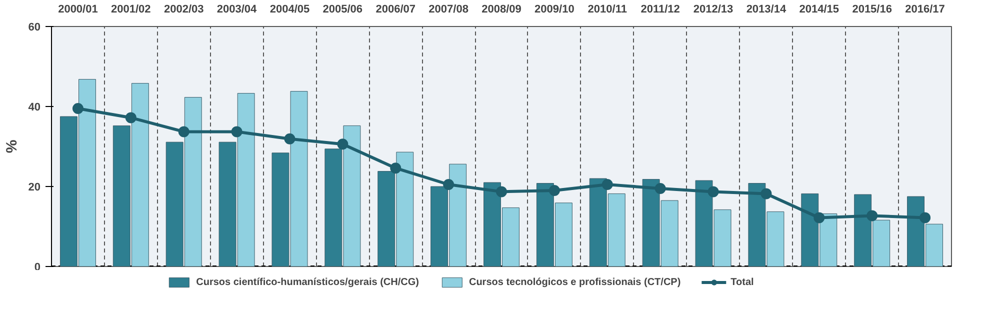 This screenshot has width=985, height=328. I want to click on legend-label: Cursos científico-humanísticos/gerais (CH/CG), so click(307, 282).